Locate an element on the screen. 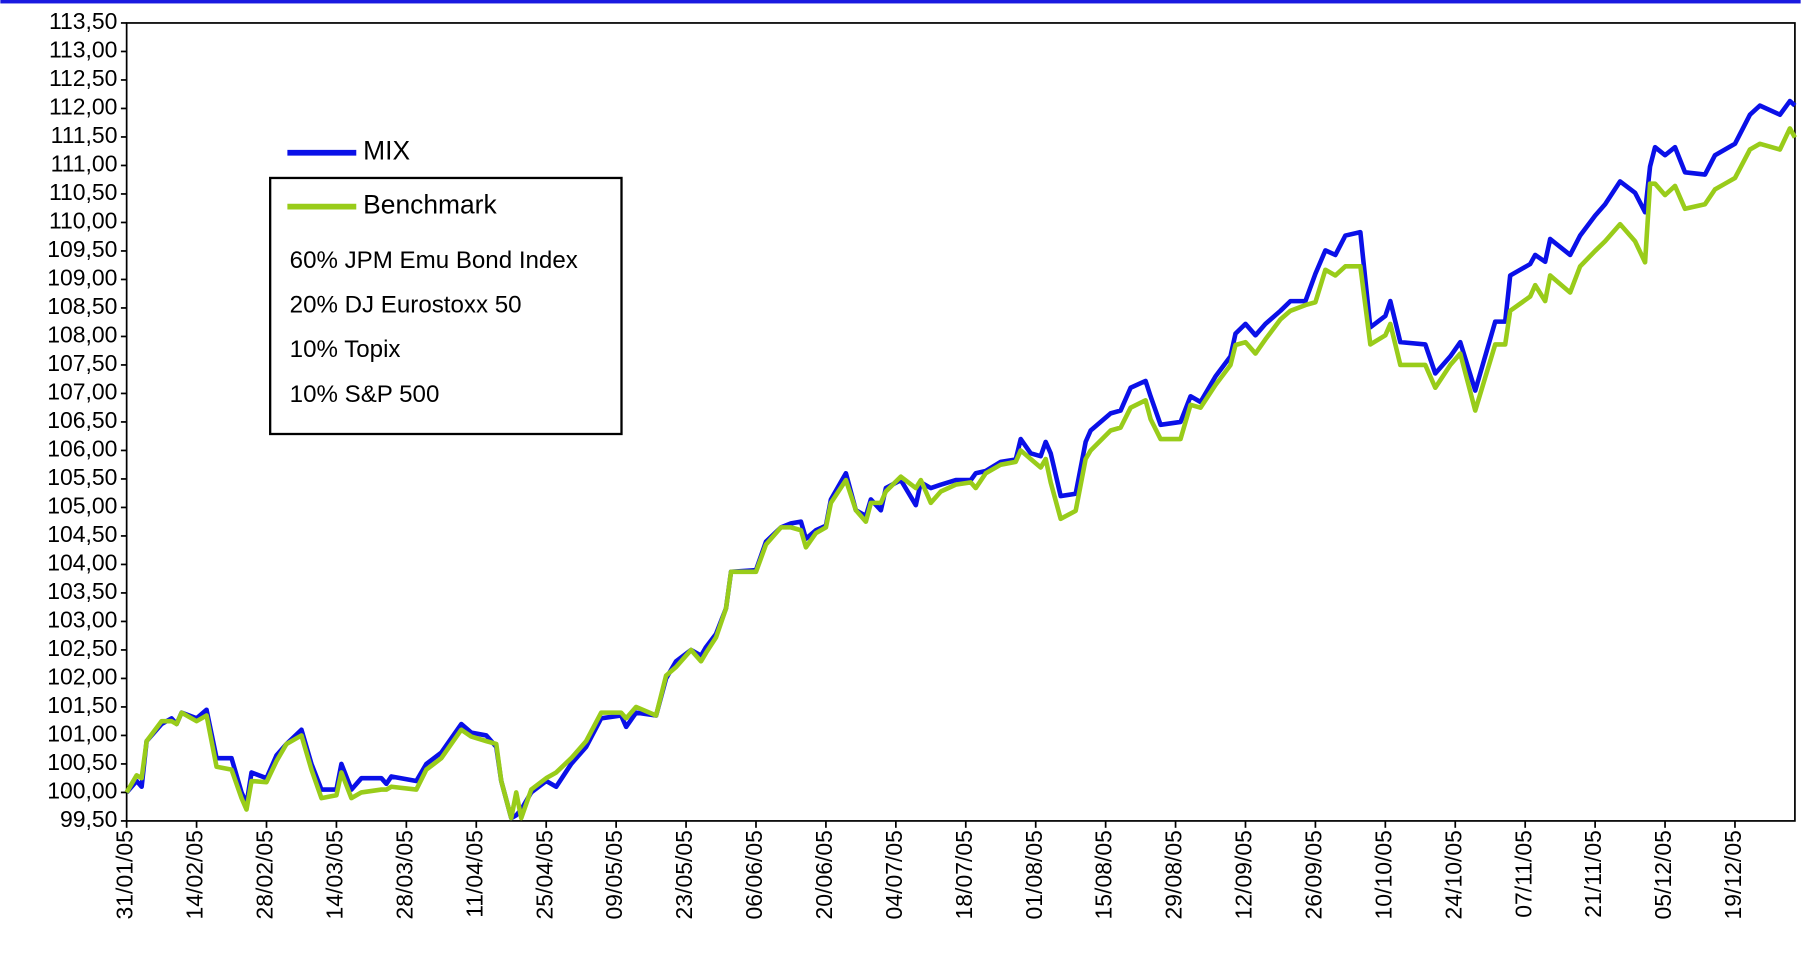 Image resolution: width=1801 pixels, height=961 pixels. y-tick-label: 106,50 is located at coordinates (82, 420).